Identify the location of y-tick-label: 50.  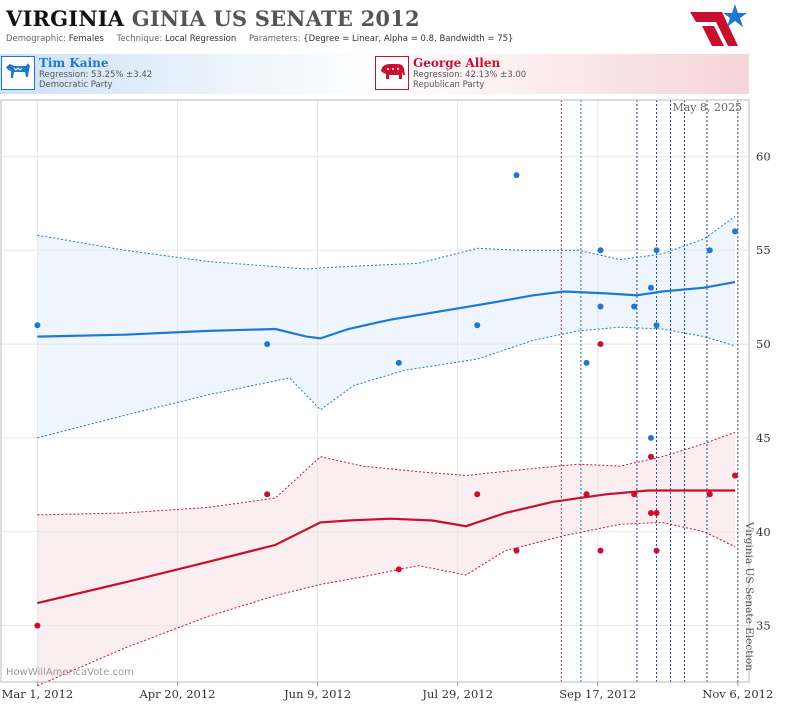
(763, 344).